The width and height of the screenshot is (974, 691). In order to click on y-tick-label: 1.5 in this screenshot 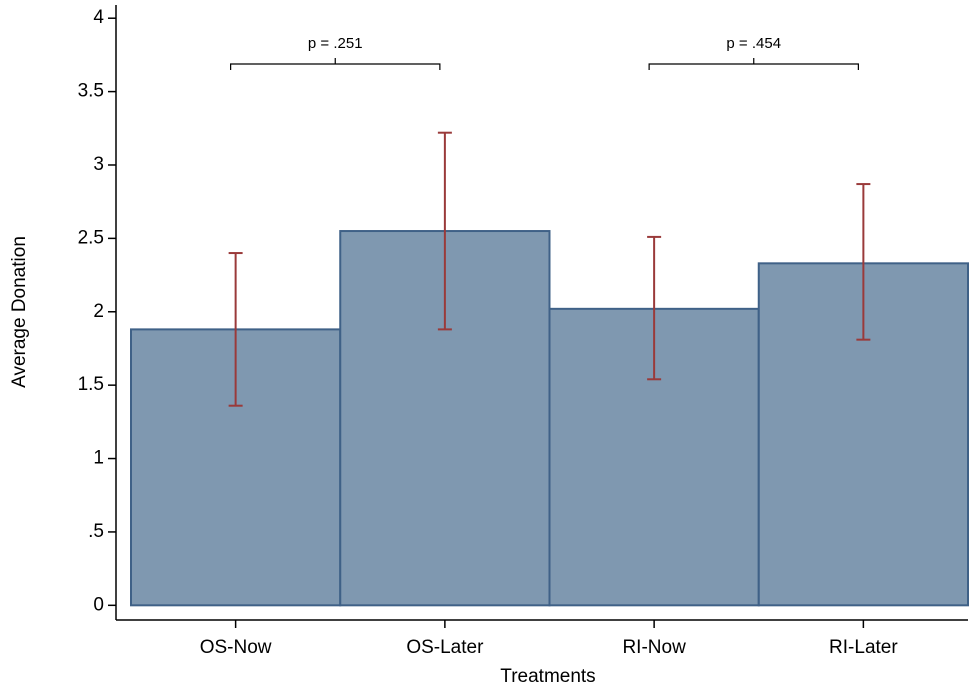, I will do `click(91, 384)`.